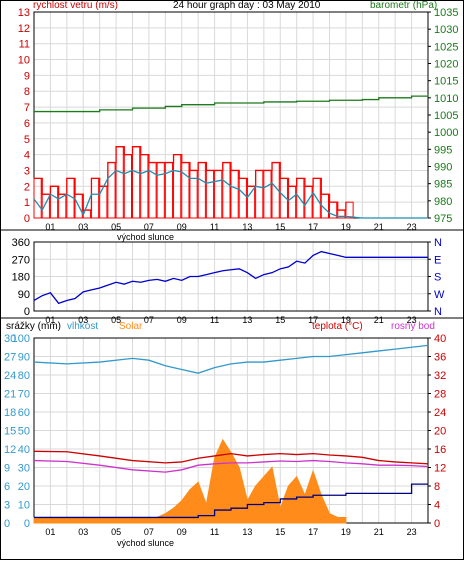 The height and width of the screenshot is (566, 464). Describe the element at coordinates (27, 124) in the screenshot. I see `y-left-tick-label: 6` at that location.